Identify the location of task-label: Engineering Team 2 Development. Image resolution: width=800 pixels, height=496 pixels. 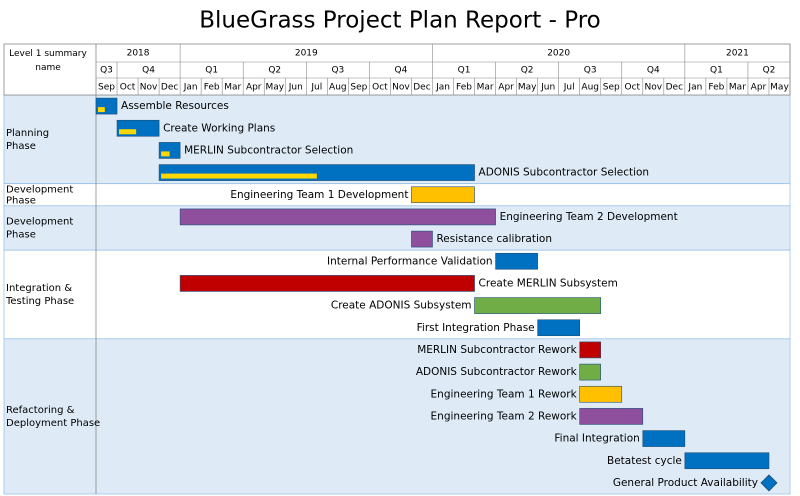
(589, 217).